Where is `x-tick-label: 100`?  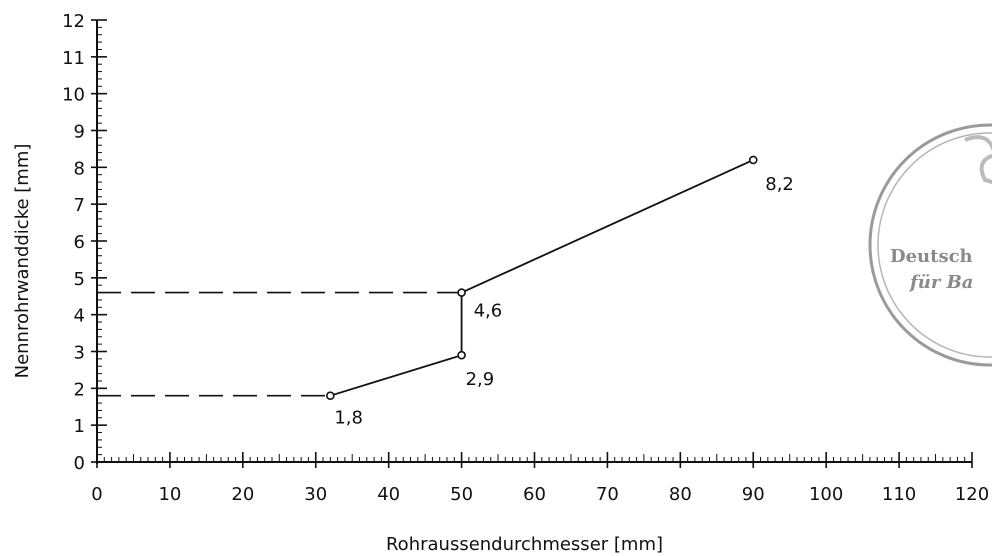 x-tick-label: 100 is located at coordinates (826, 494).